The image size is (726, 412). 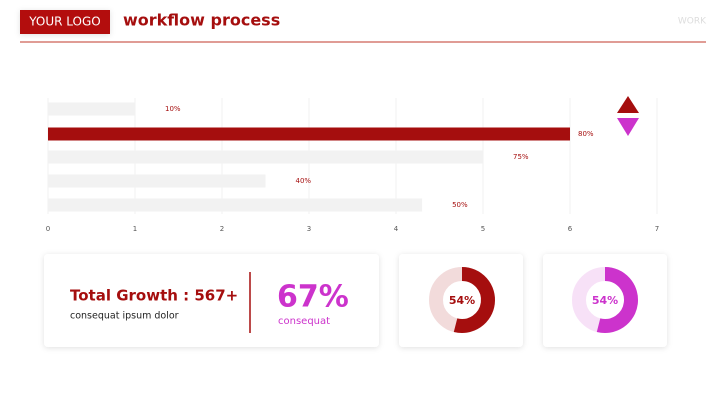 I want to click on x-tick-label: 0, so click(x=48, y=229).